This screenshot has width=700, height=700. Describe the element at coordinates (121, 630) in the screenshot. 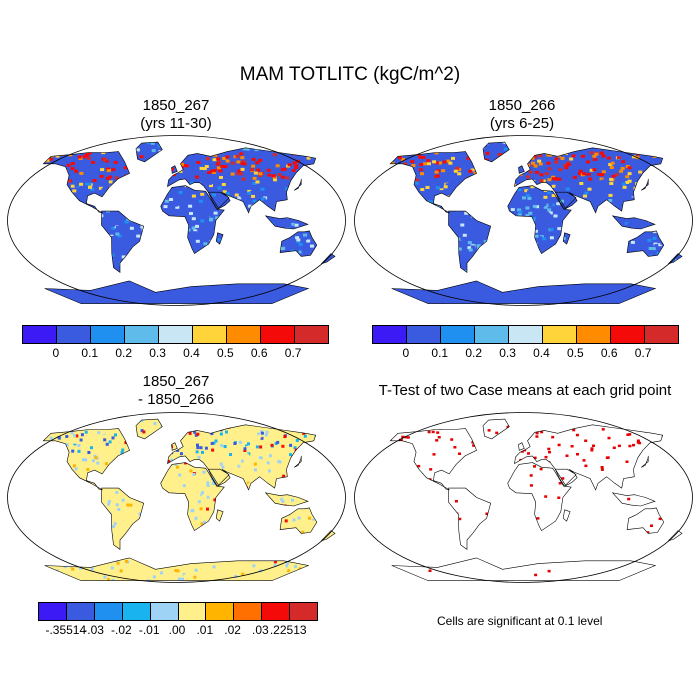

I see `colorbar-tick-label: -.02` at that location.